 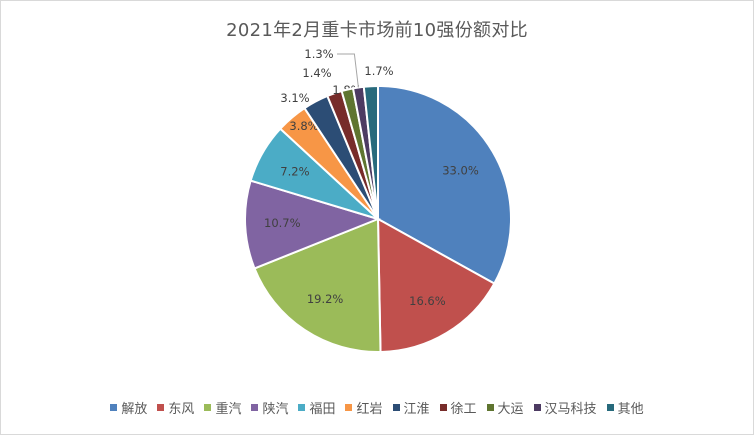 I want to click on legend-label: 大运, so click(x=510, y=409).